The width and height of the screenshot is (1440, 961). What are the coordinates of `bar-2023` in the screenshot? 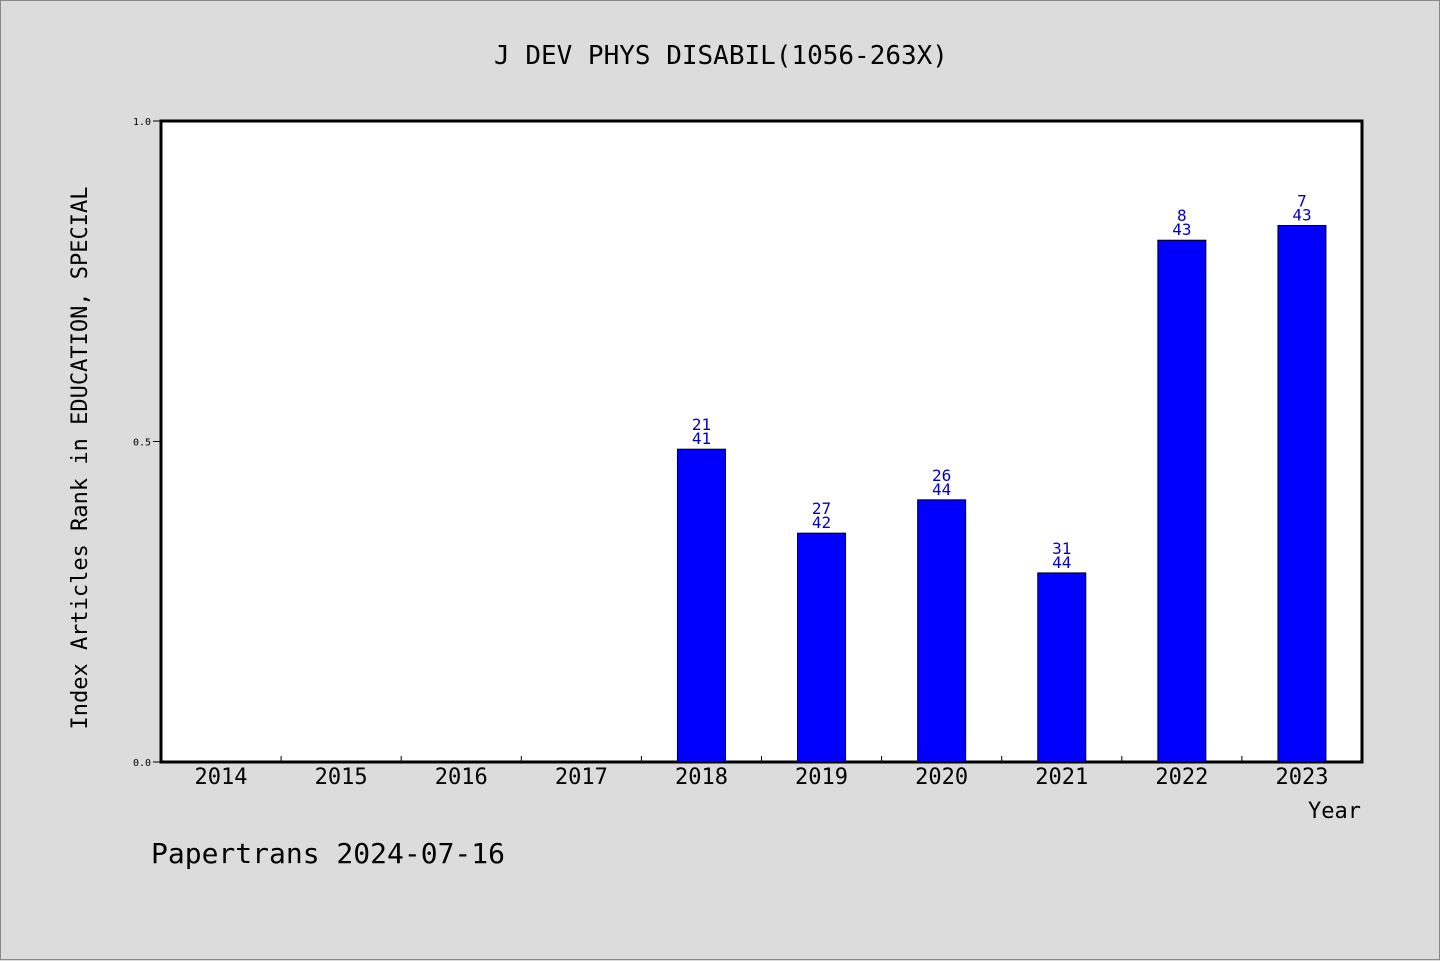 It's located at (1302, 493).